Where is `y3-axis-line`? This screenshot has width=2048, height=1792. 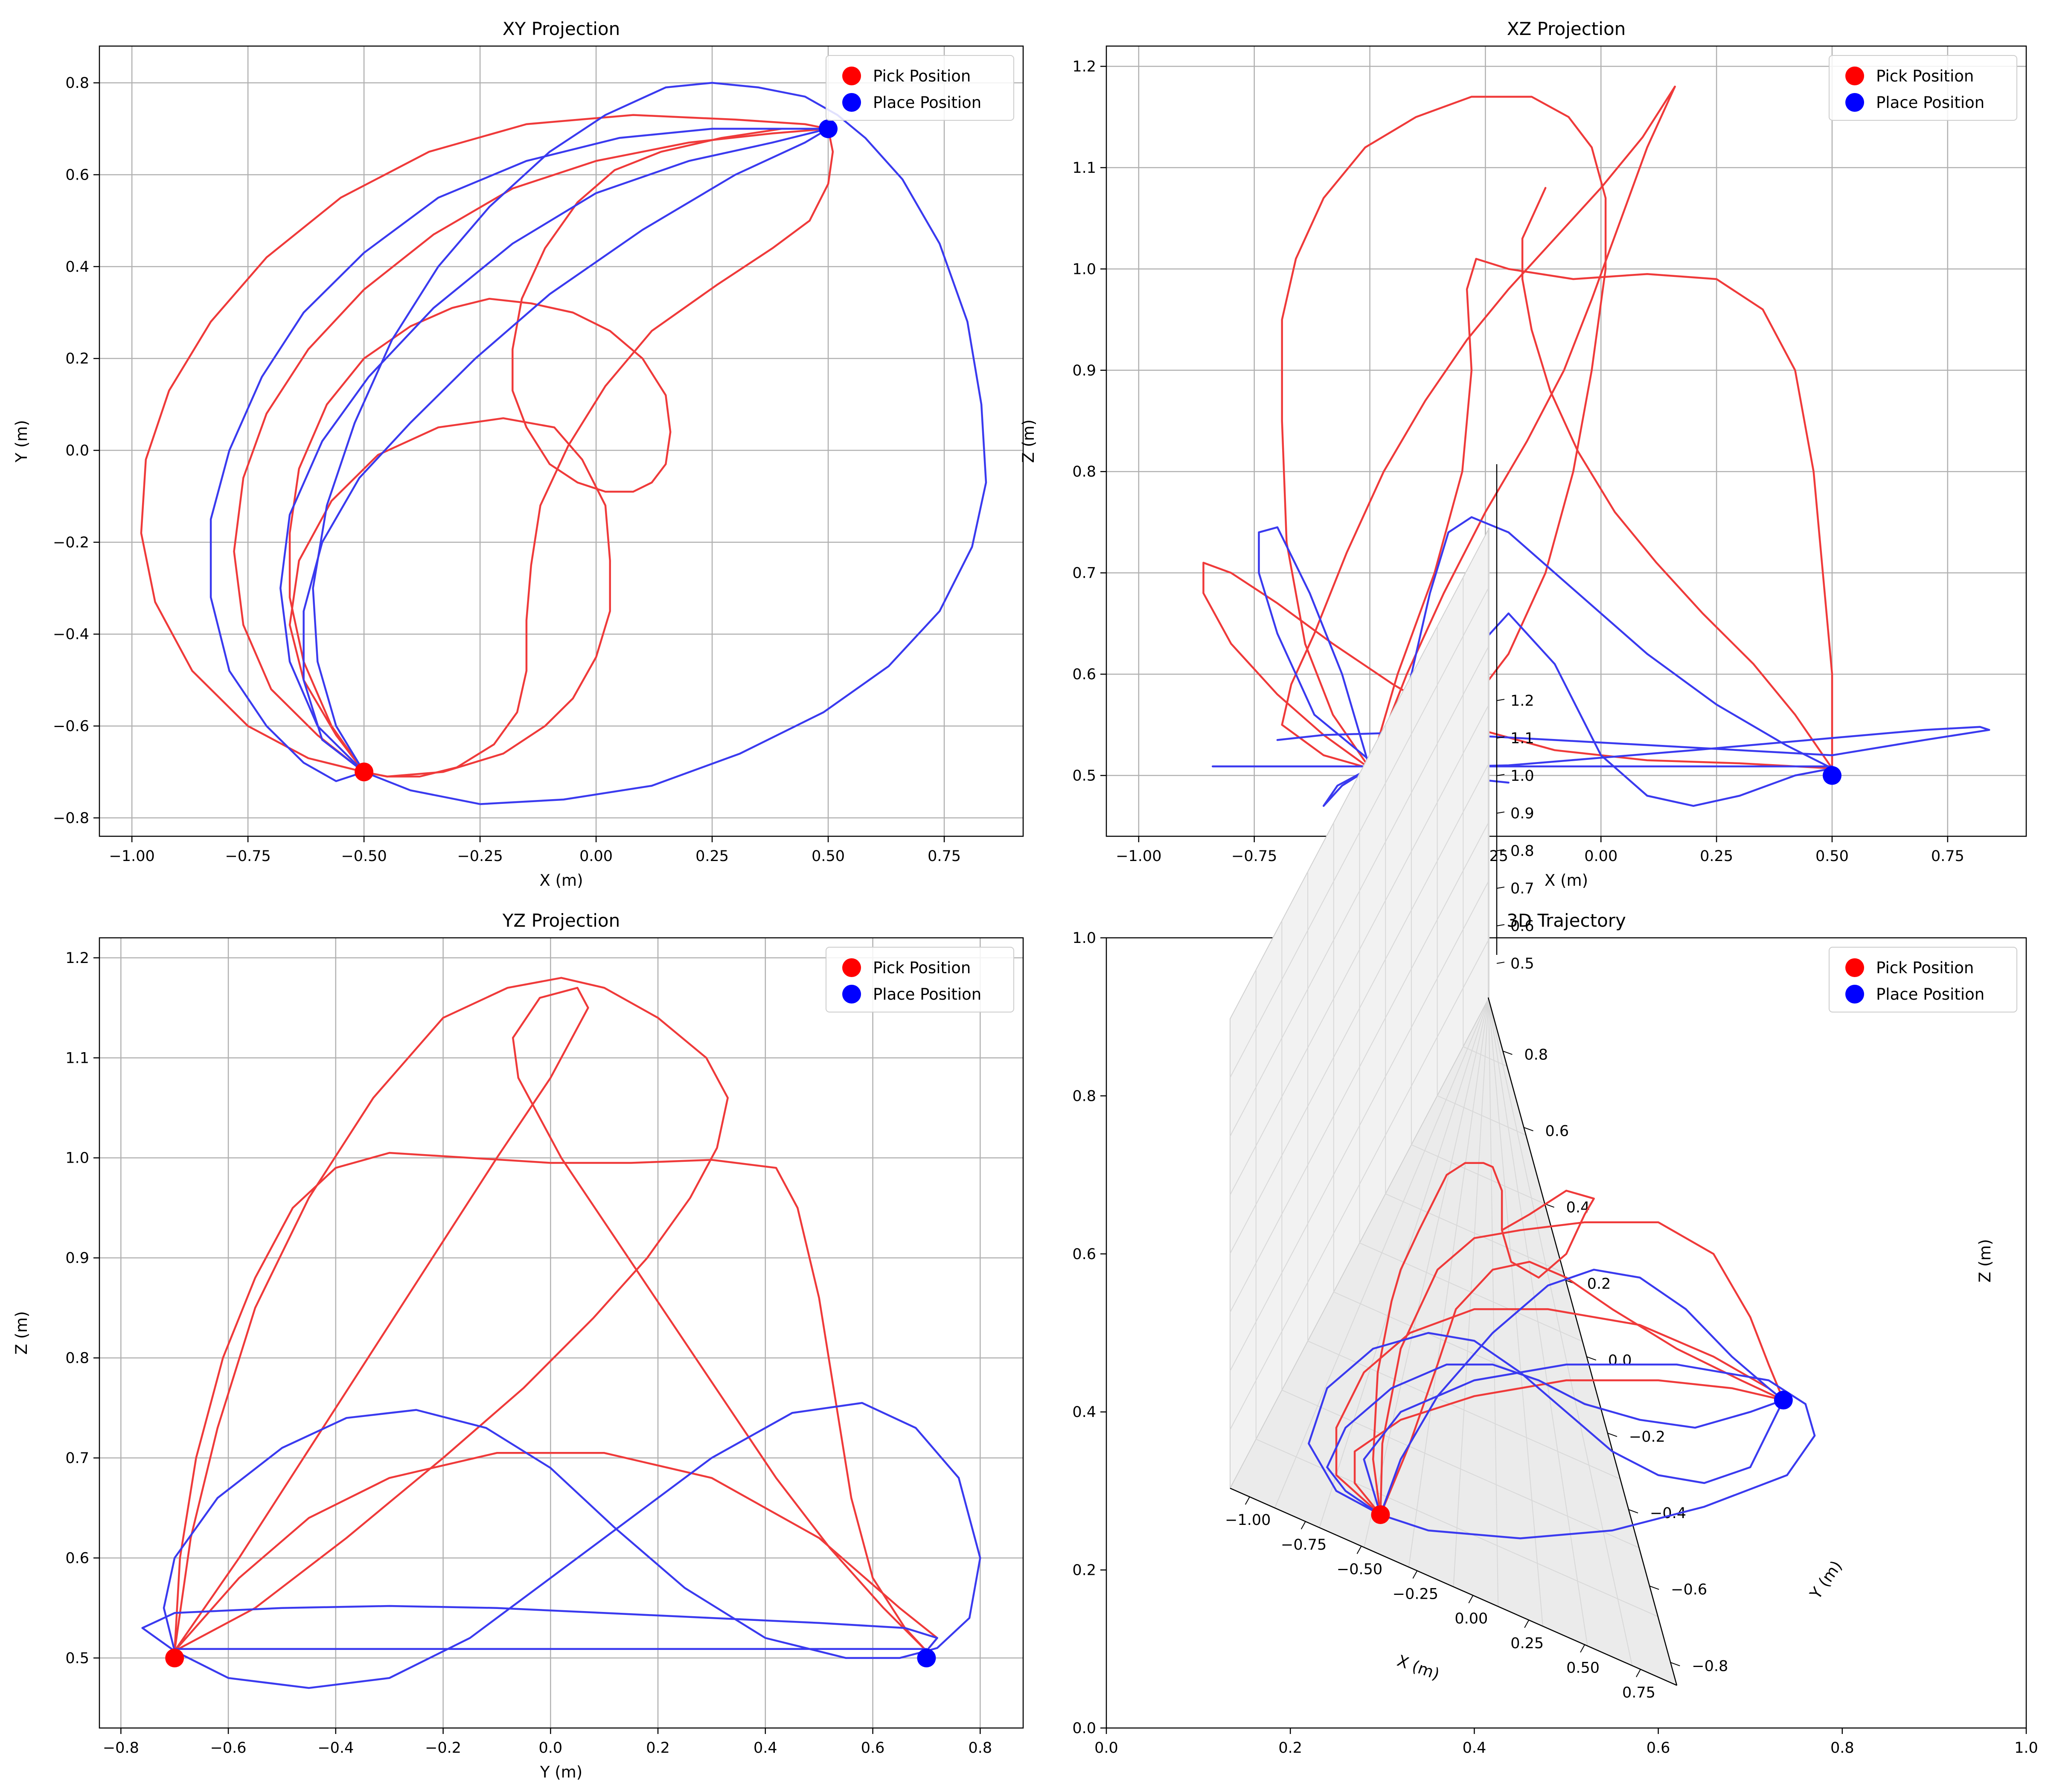 y3-axis-line is located at coordinates (1582, 1341).